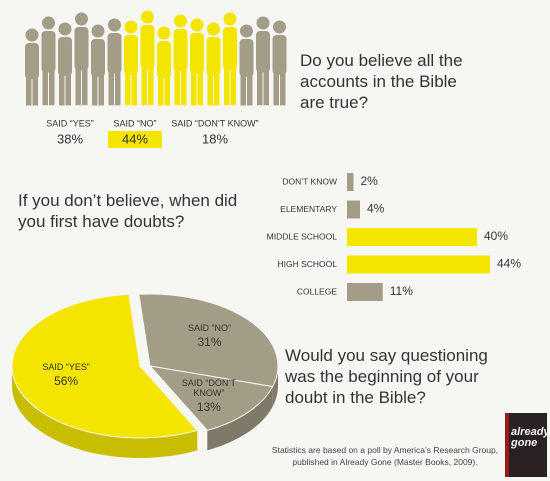  Describe the element at coordinates (70, 138) in the screenshot. I see `value-label: 38%` at that location.